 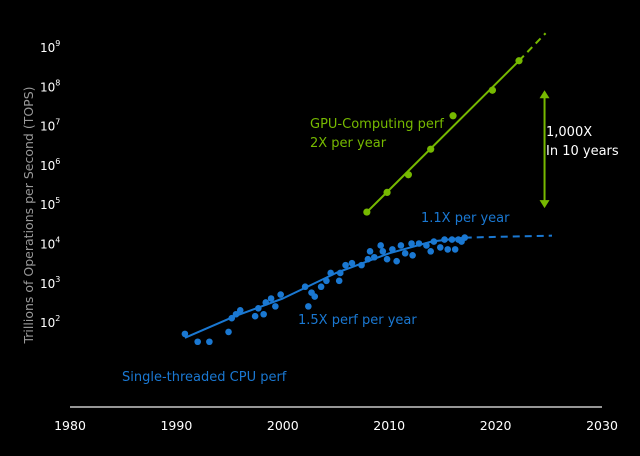 What do you see at coordinates (50, 204) in the screenshot?
I see `y-tick-label: 10⁵` at bounding box center [50, 204].